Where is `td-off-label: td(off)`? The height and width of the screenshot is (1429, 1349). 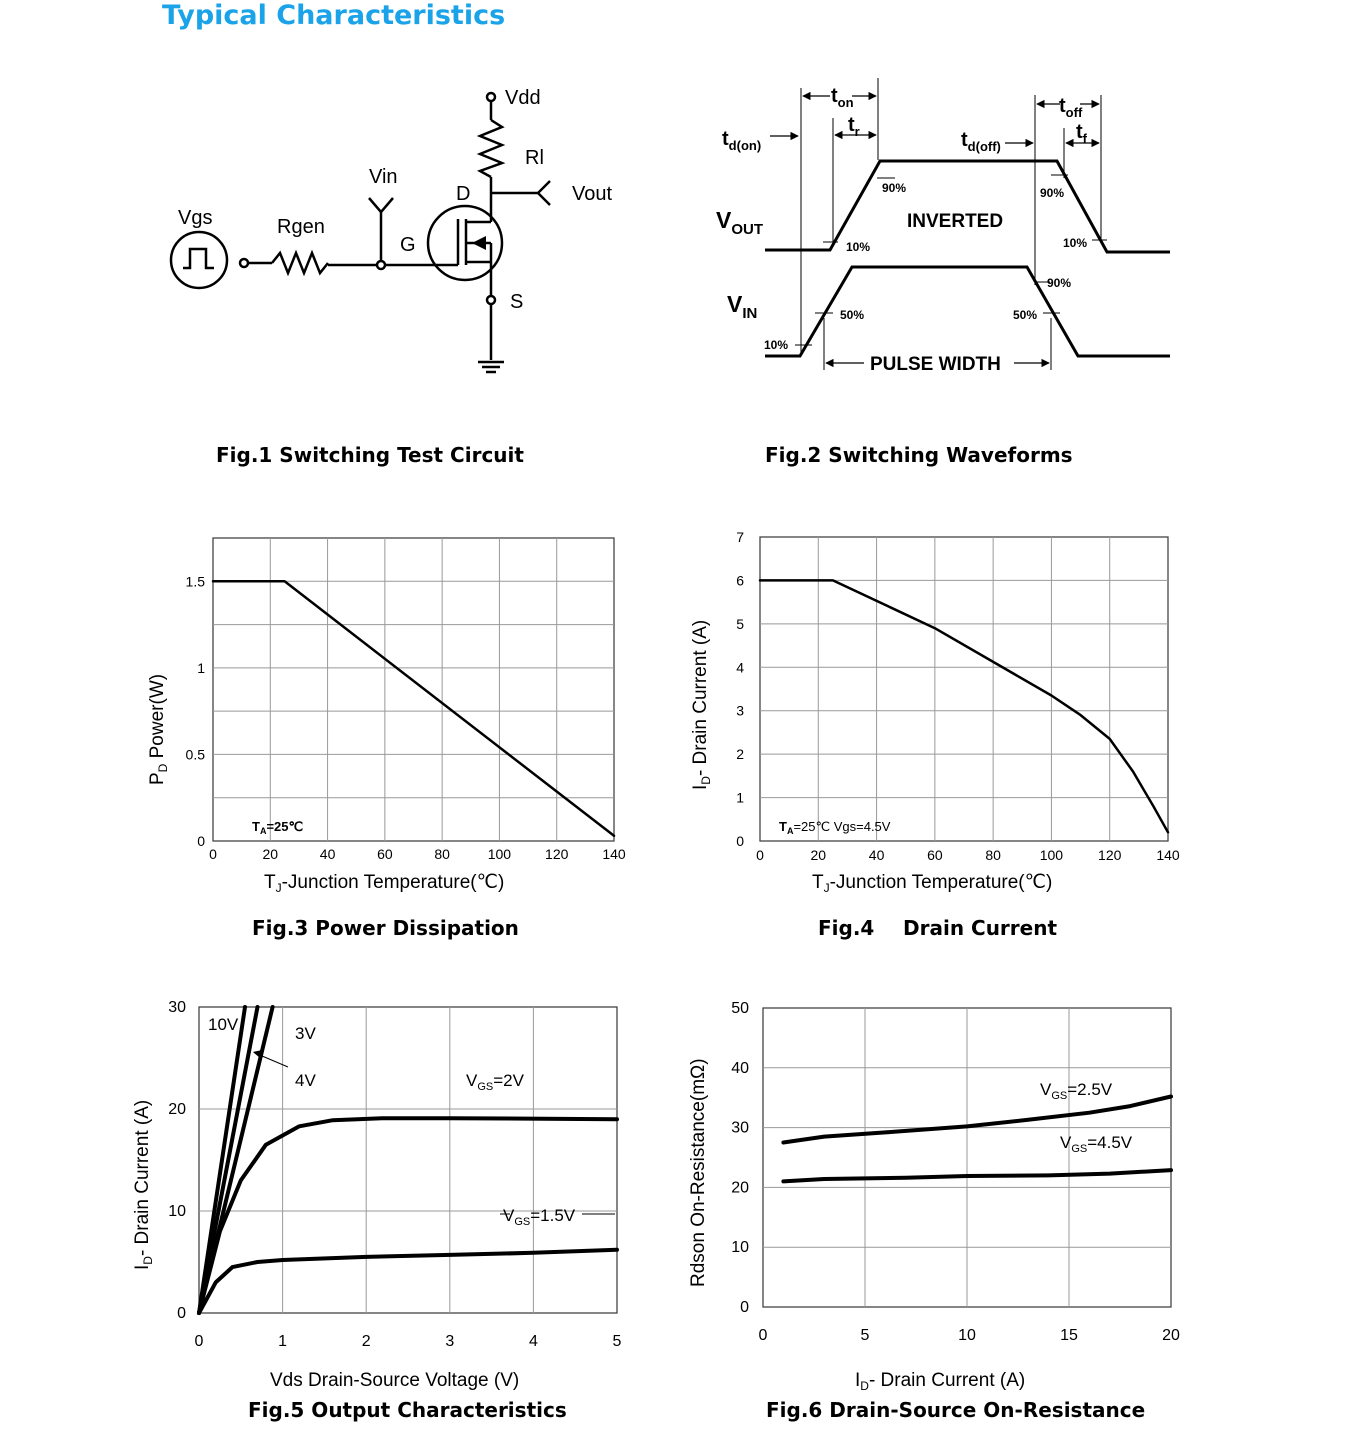 td-off-label: td(off) is located at coordinates (981, 141).